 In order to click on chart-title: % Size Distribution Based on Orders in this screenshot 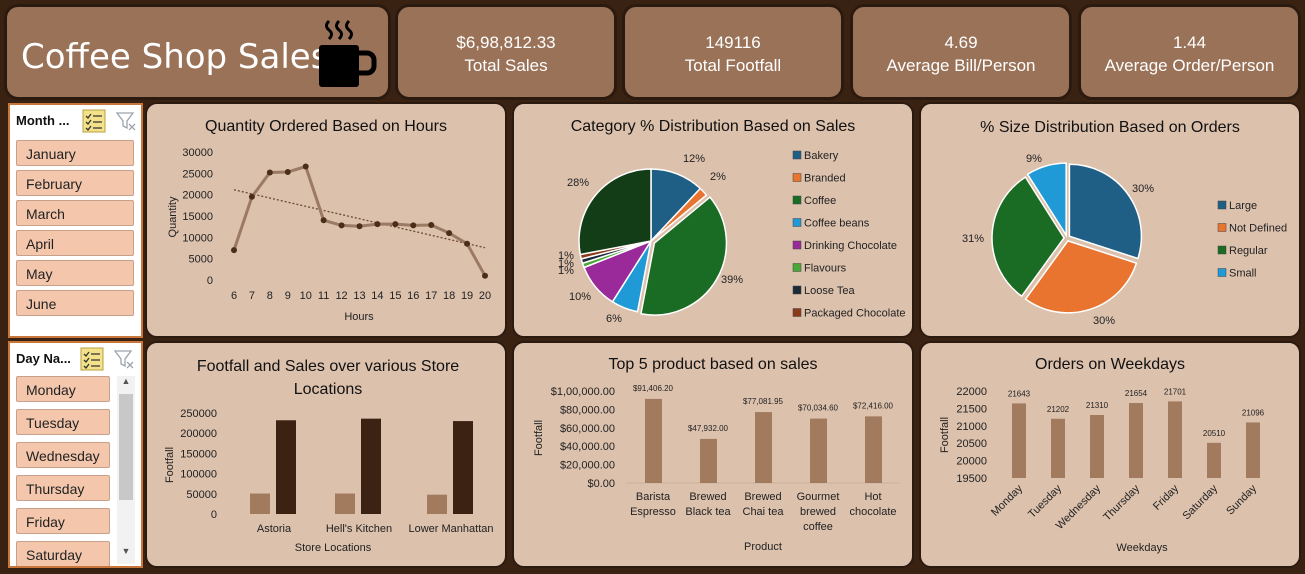, I will do `click(1110, 127)`.